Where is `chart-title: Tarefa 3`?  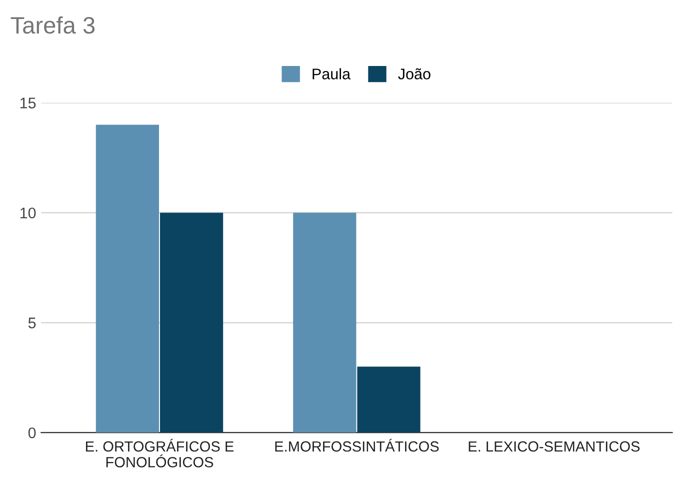
chart-title: Tarefa 3 is located at coordinates (52, 25).